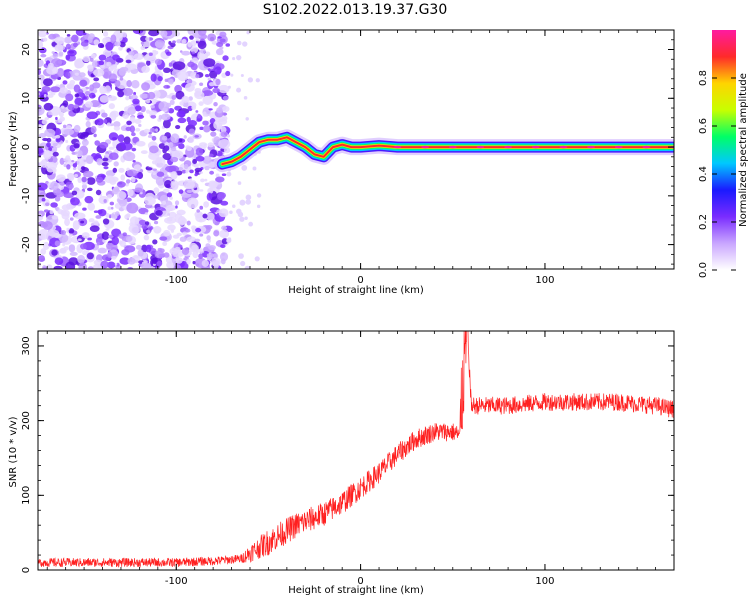 This screenshot has width=750, height=600. Describe the element at coordinates (26, 345) in the screenshot. I see `snr-y-tick-label: 300` at that location.